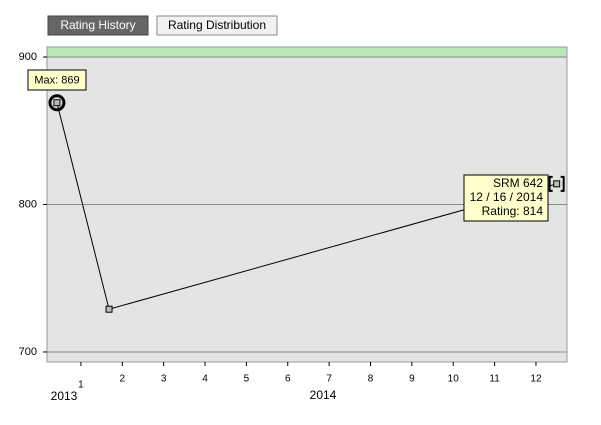  I want to click on x-tick-label: 8, so click(371, 379).